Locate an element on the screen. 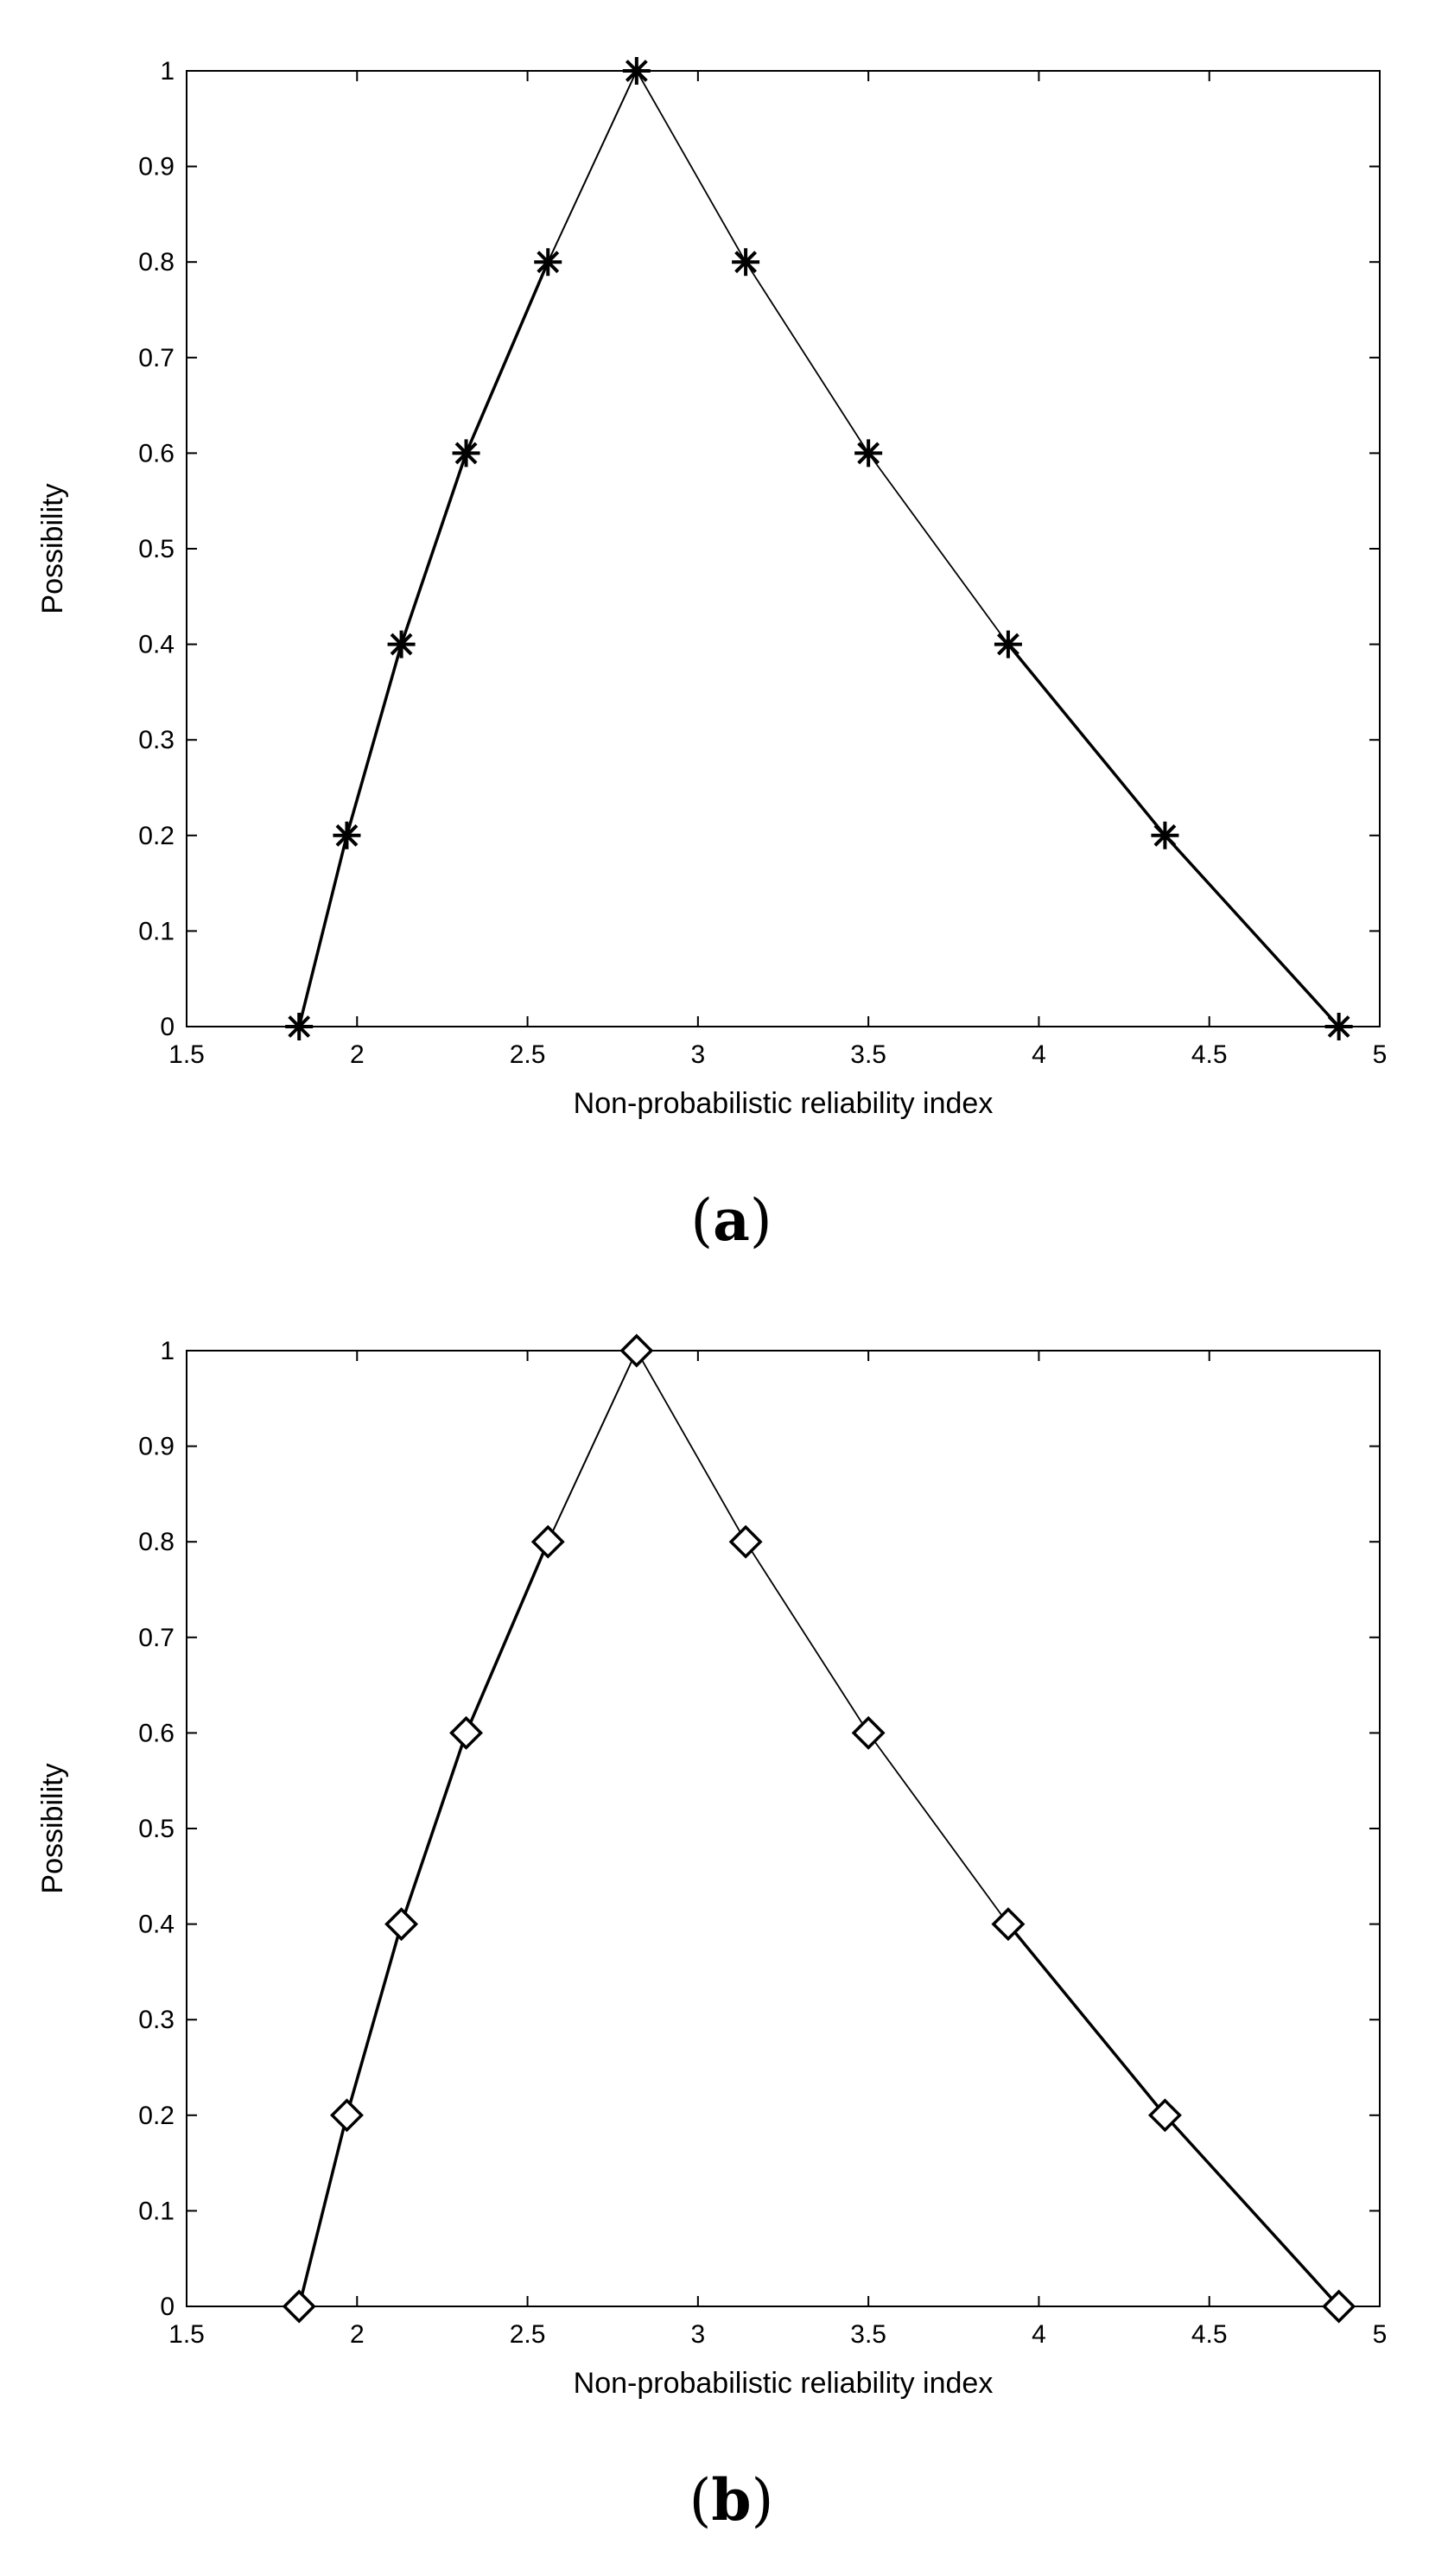 This screenshot has height=2576, width=1429. panel-caption: (b) is located at coordinates (731, 2500).